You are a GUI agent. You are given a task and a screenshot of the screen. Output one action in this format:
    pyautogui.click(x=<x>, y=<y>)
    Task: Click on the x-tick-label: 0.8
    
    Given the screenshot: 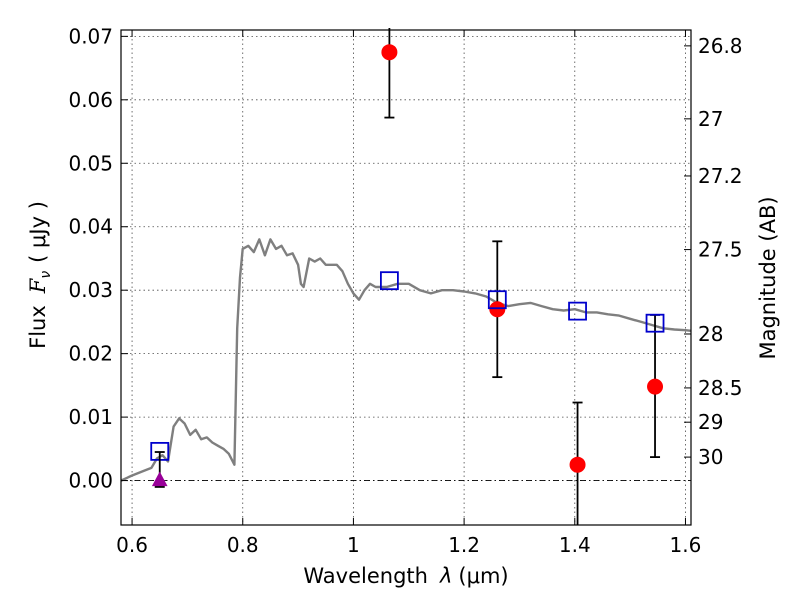 What is the action you would take?
    pyautogui.click(x=243, y=545)
    